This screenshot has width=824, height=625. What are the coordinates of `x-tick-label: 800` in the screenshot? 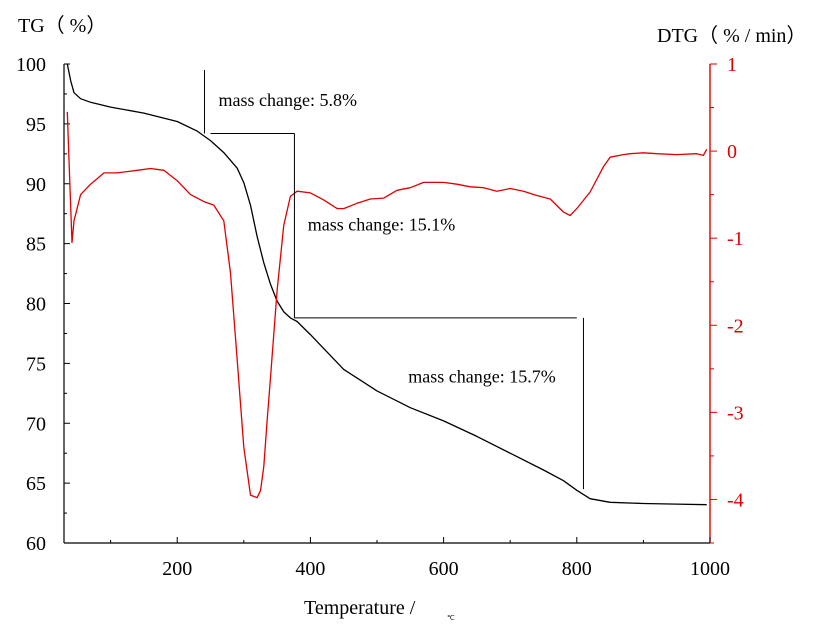 It's located at (577, 569).